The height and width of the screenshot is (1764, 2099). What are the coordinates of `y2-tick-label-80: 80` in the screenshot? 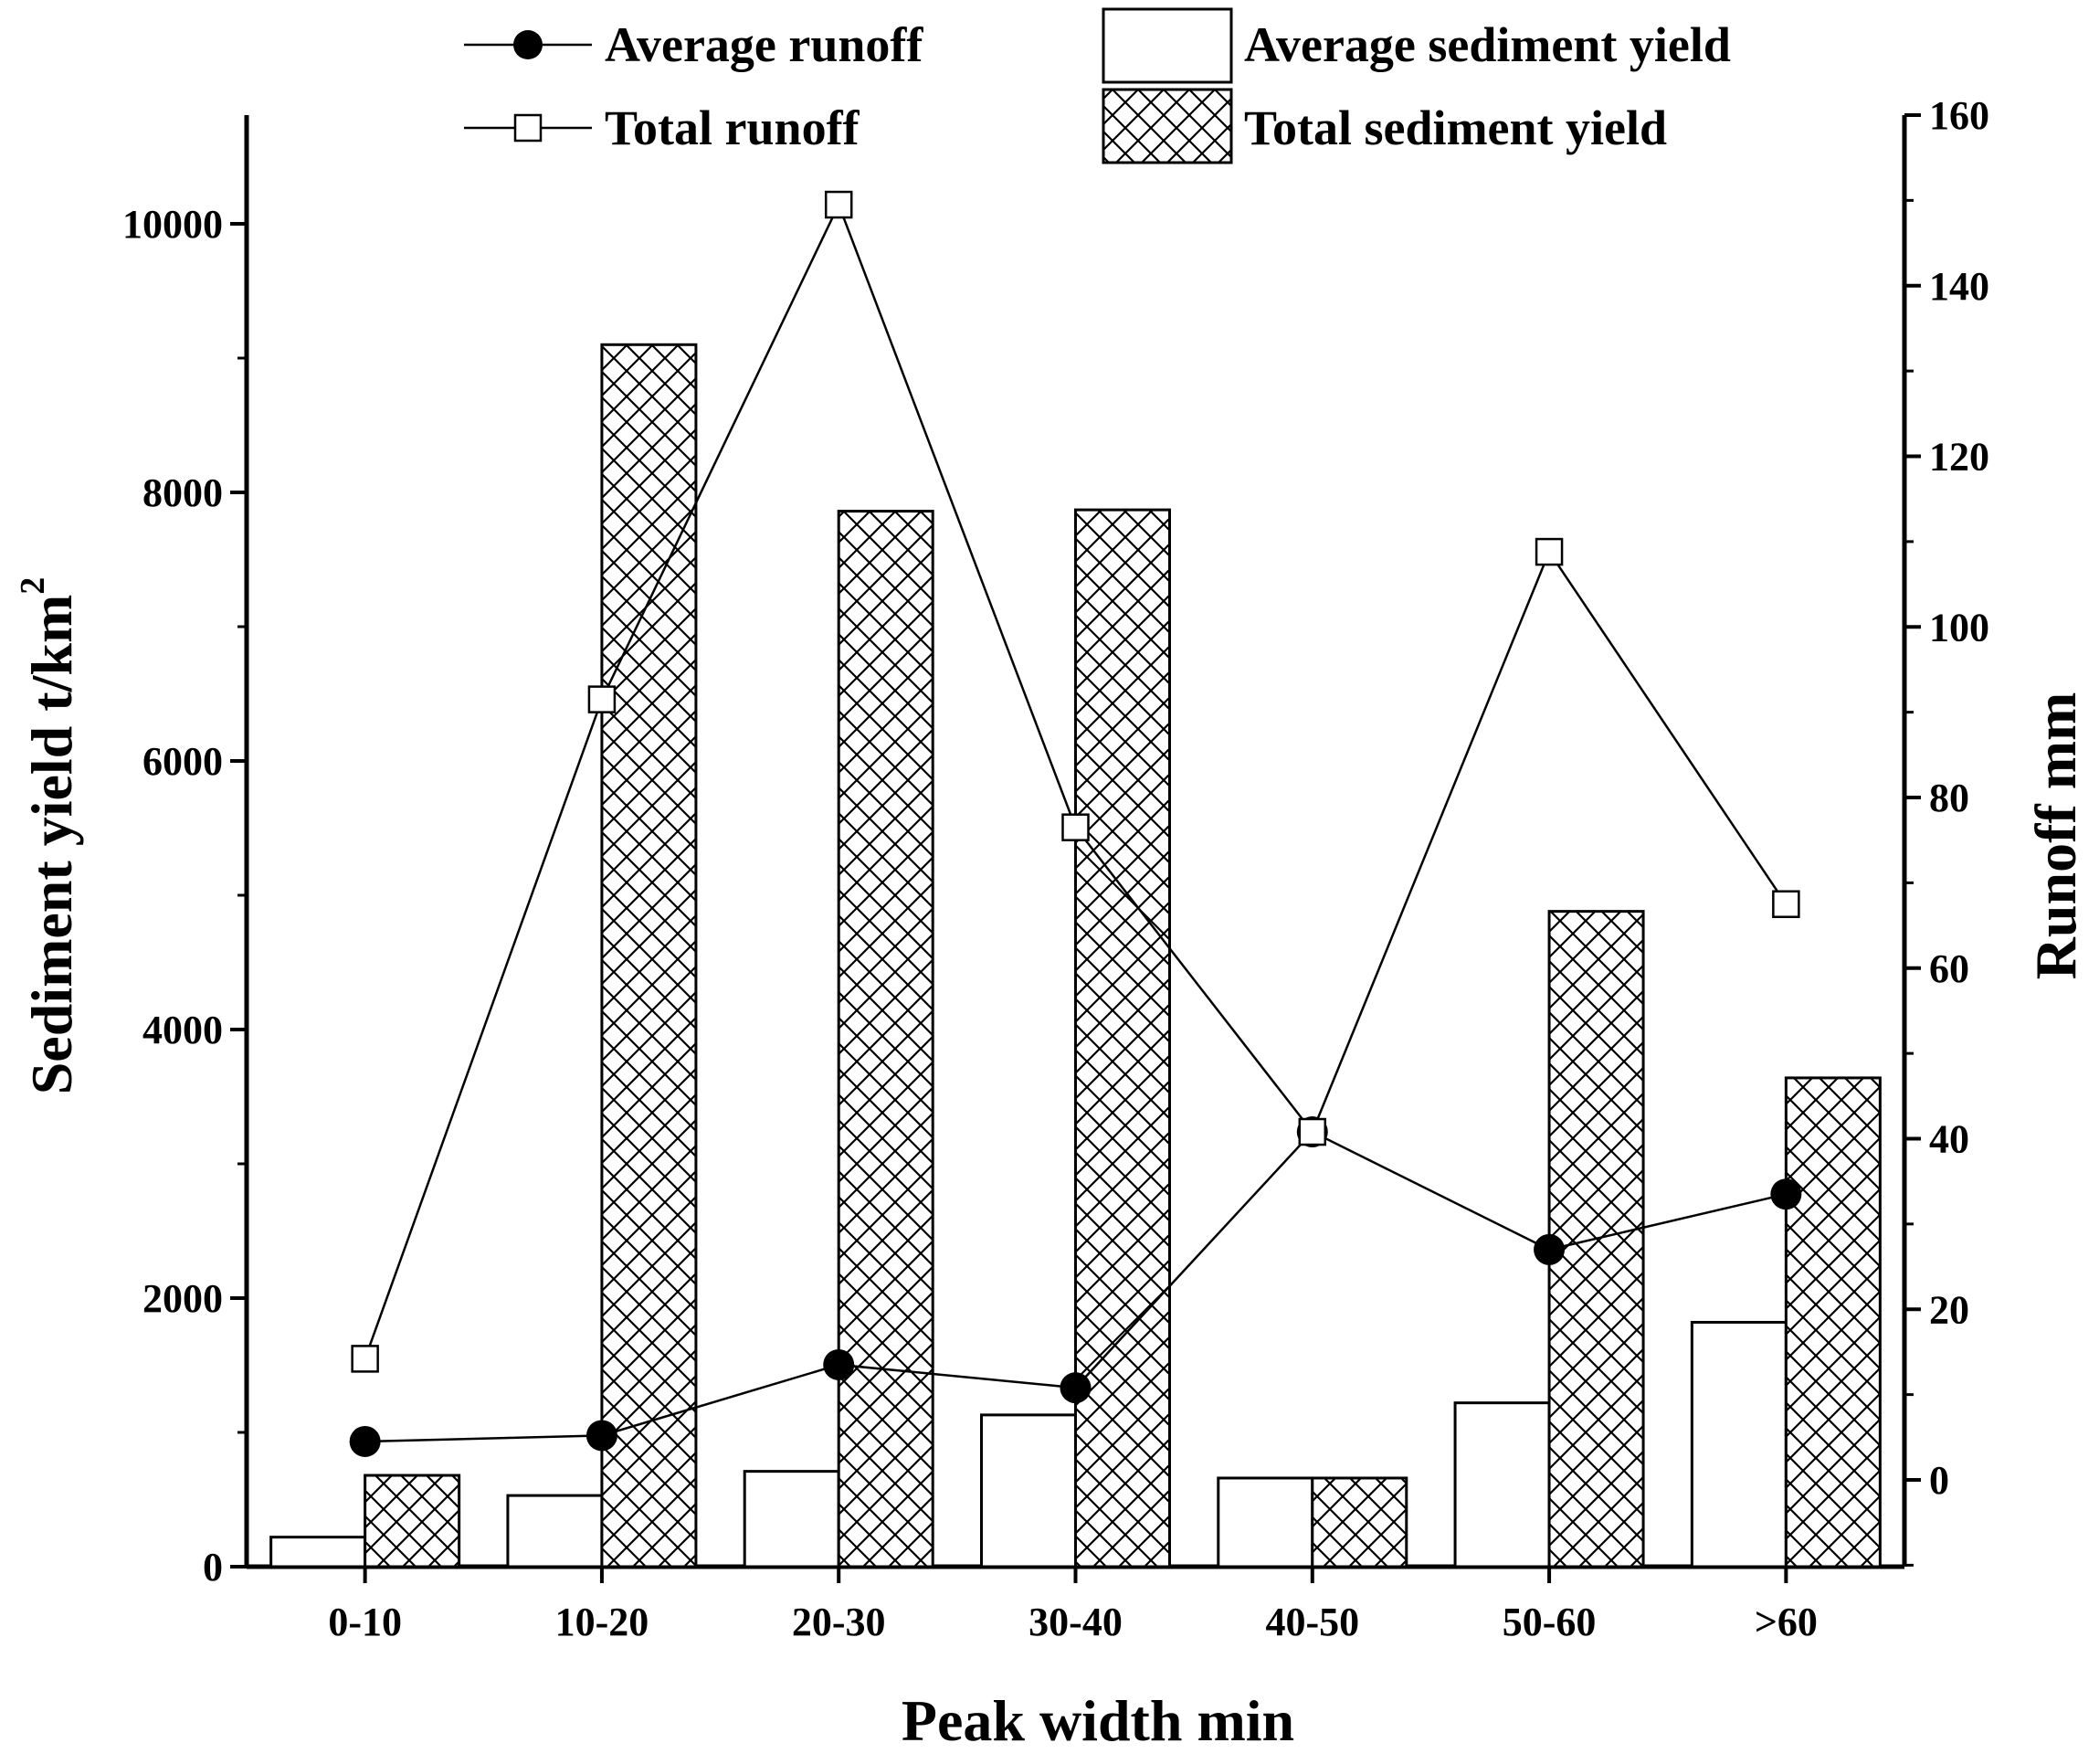 It's located at (1949, 798).